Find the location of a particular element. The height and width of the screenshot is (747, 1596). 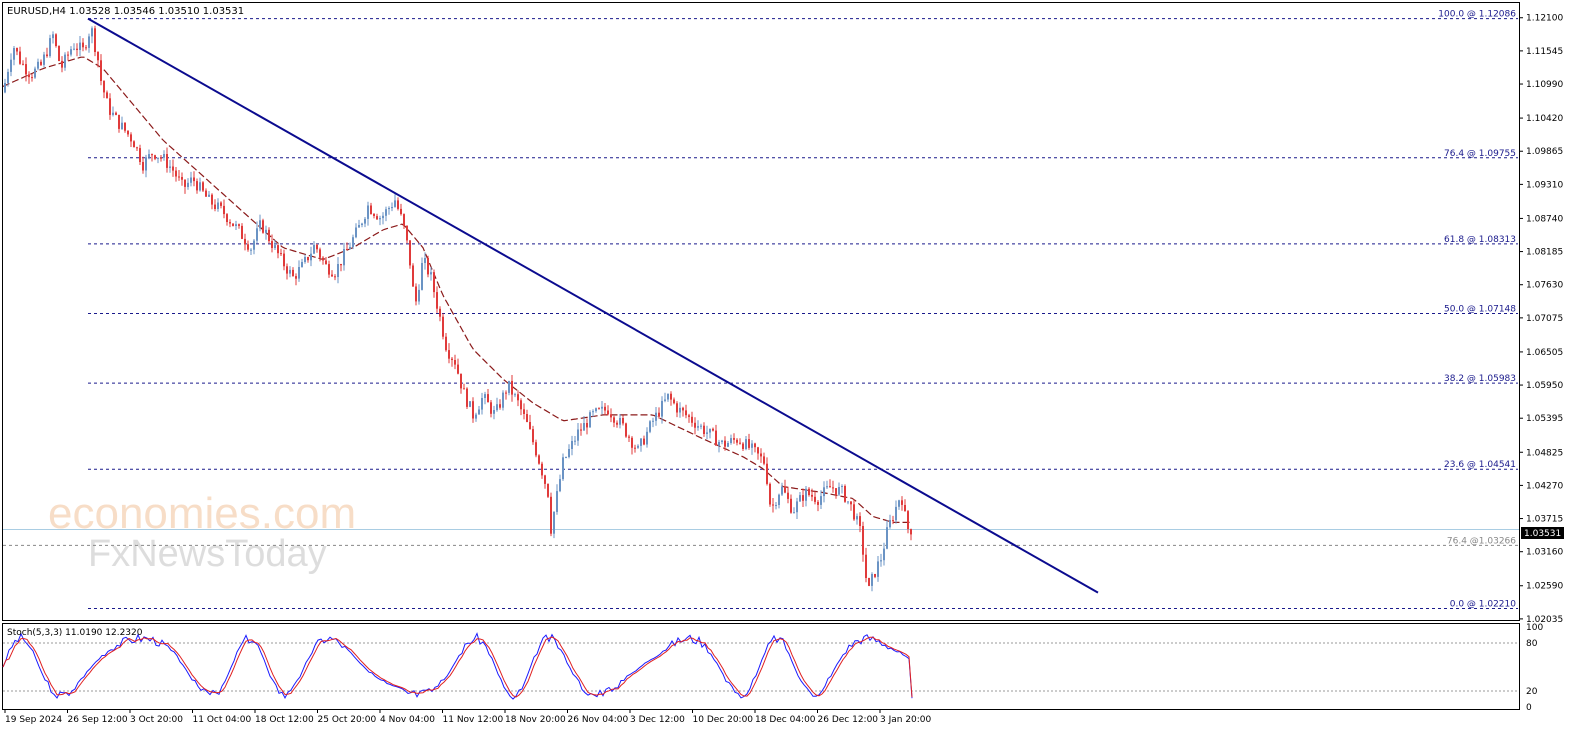

time-tick-label: 4 Nov 04:00 is located at coordinates (407, 720).